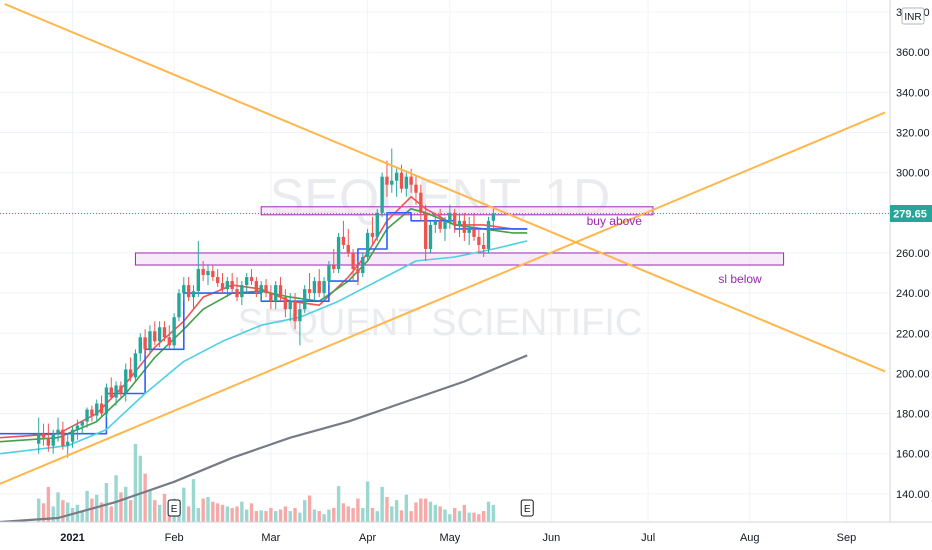 This screenshot has height=550, width=932. I want to click on zone-label-0: buy above, so click(615, 221).